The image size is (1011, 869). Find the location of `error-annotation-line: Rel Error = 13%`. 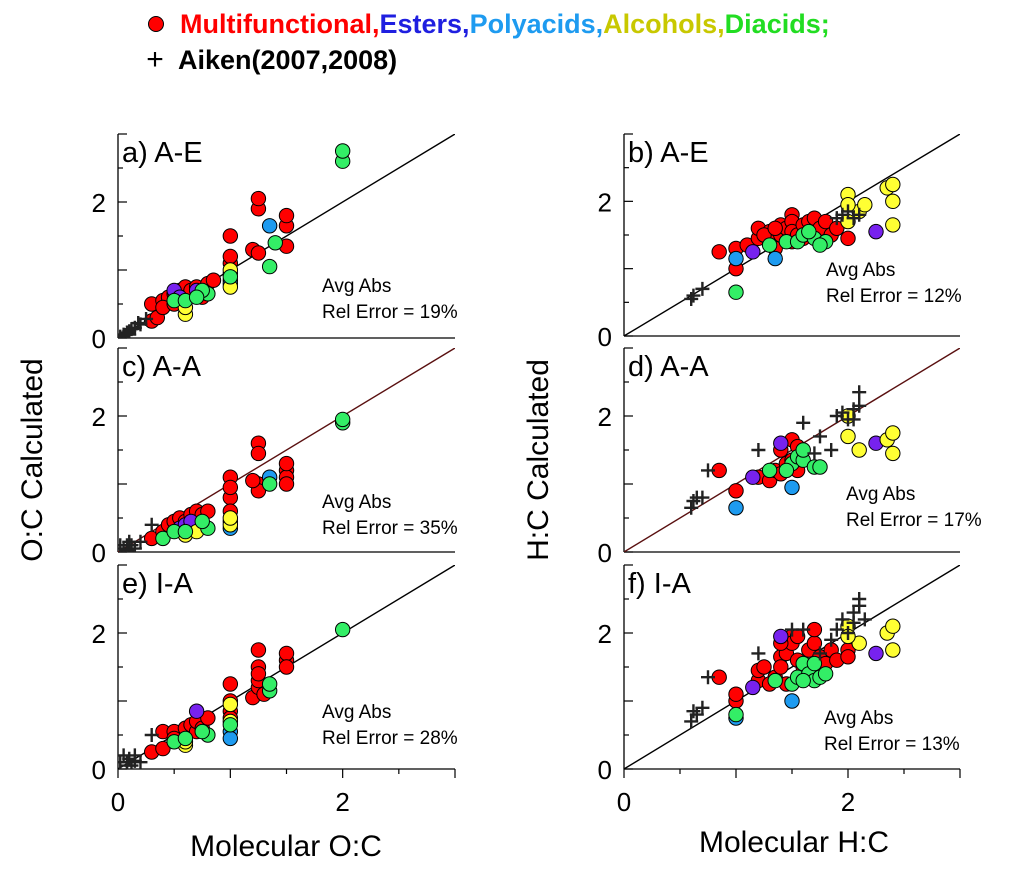

error-annotation-line: Rel Error = 13% is located at coordinates (892, 744).